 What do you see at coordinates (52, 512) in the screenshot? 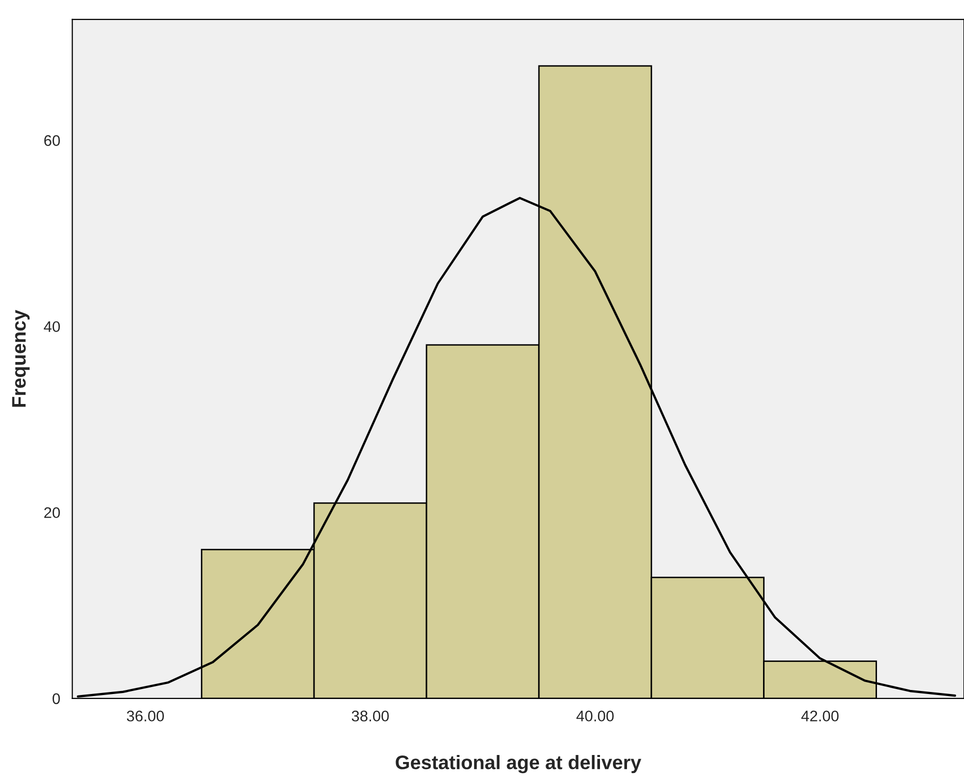
I see `y-tick-label: 20` at bounding box center [52, 512].